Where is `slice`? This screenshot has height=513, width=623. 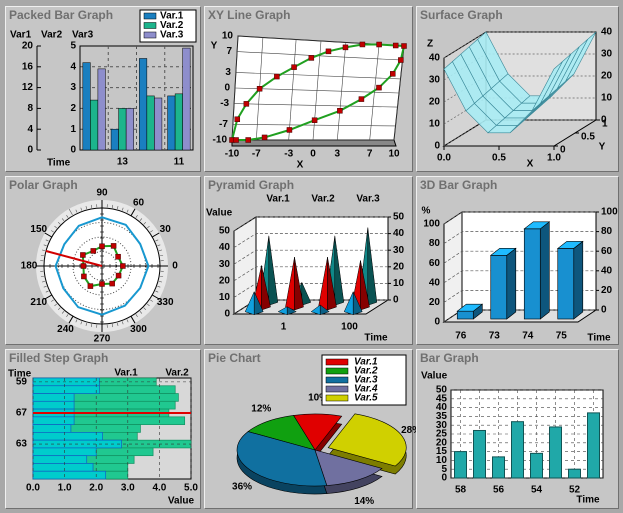 slice is located at coordinates (367, 440).